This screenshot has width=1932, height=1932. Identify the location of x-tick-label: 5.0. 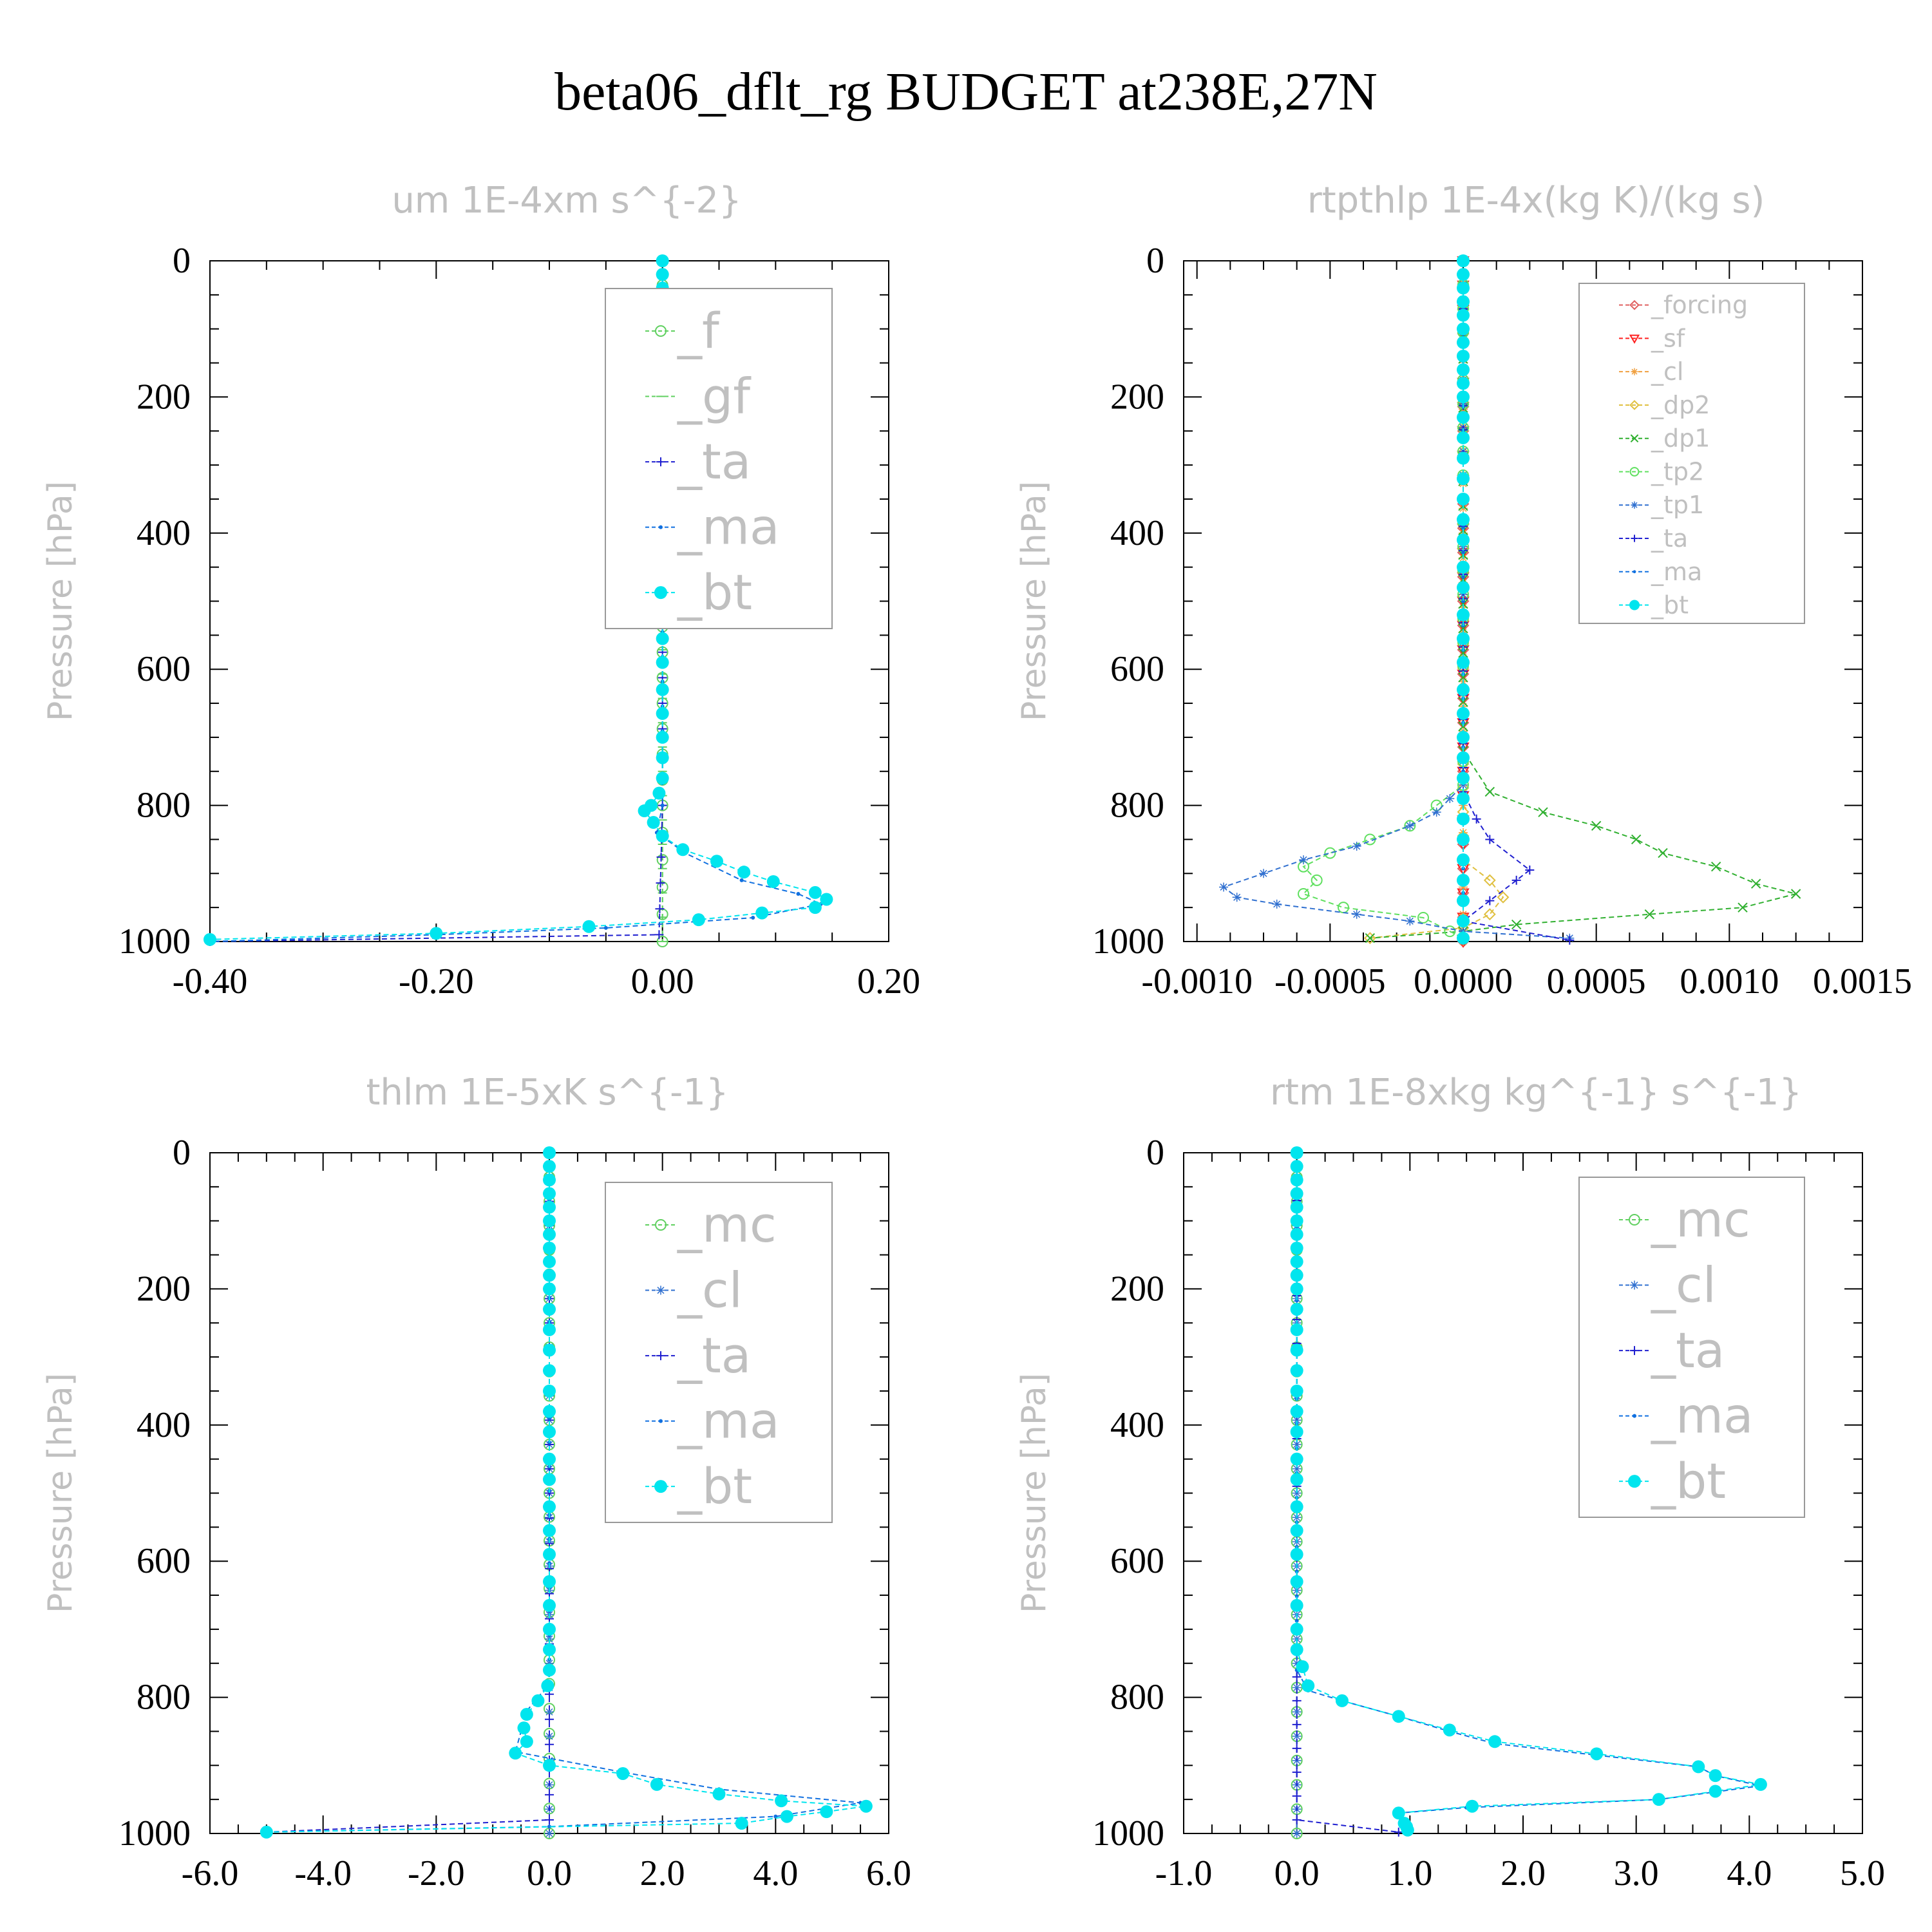
(1863, 1873).